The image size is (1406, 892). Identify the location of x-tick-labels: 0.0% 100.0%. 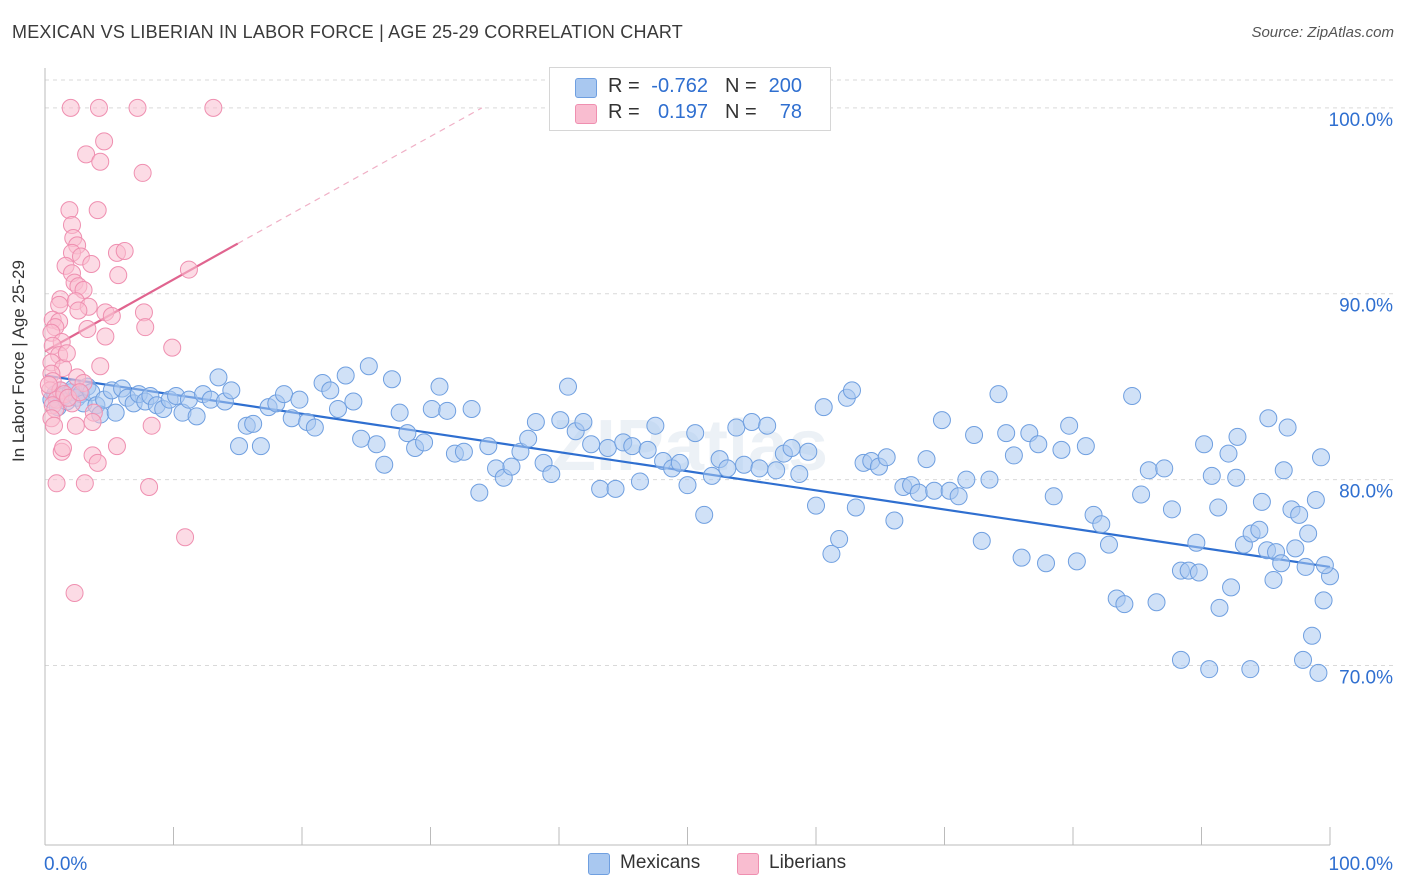
(718, 864).